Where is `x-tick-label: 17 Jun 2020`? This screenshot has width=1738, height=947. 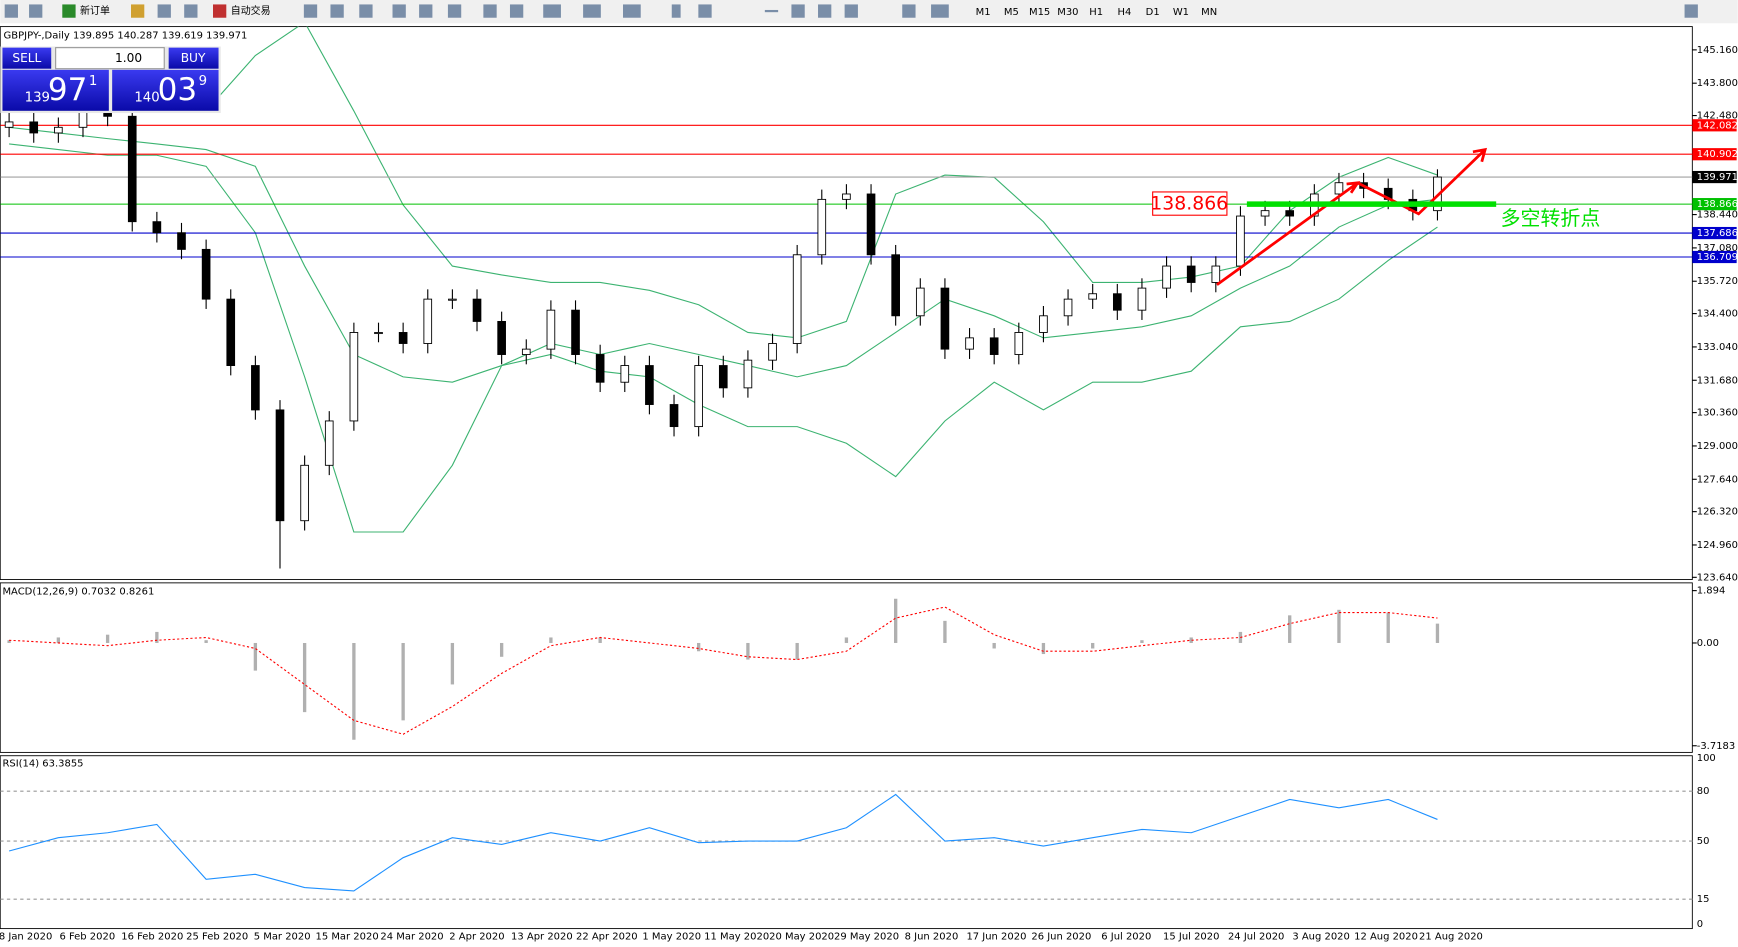
x-tick-label: 17 Jun 2020 is located at coordinates (996, 936).